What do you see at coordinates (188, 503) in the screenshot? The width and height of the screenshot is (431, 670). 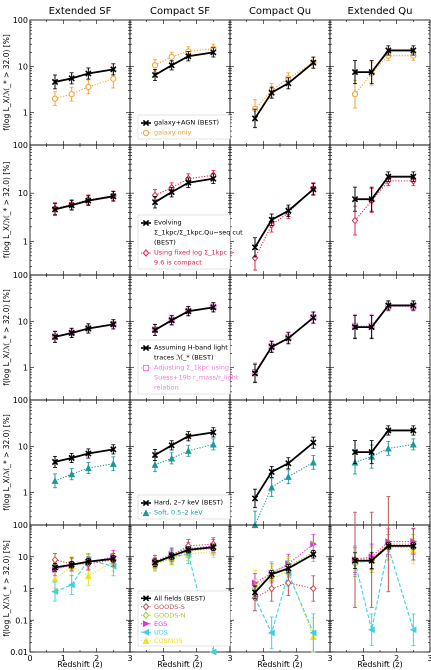 I see `legend-label: Hard, 2–7 keV (BEST)` at bounding box center [188, 503].